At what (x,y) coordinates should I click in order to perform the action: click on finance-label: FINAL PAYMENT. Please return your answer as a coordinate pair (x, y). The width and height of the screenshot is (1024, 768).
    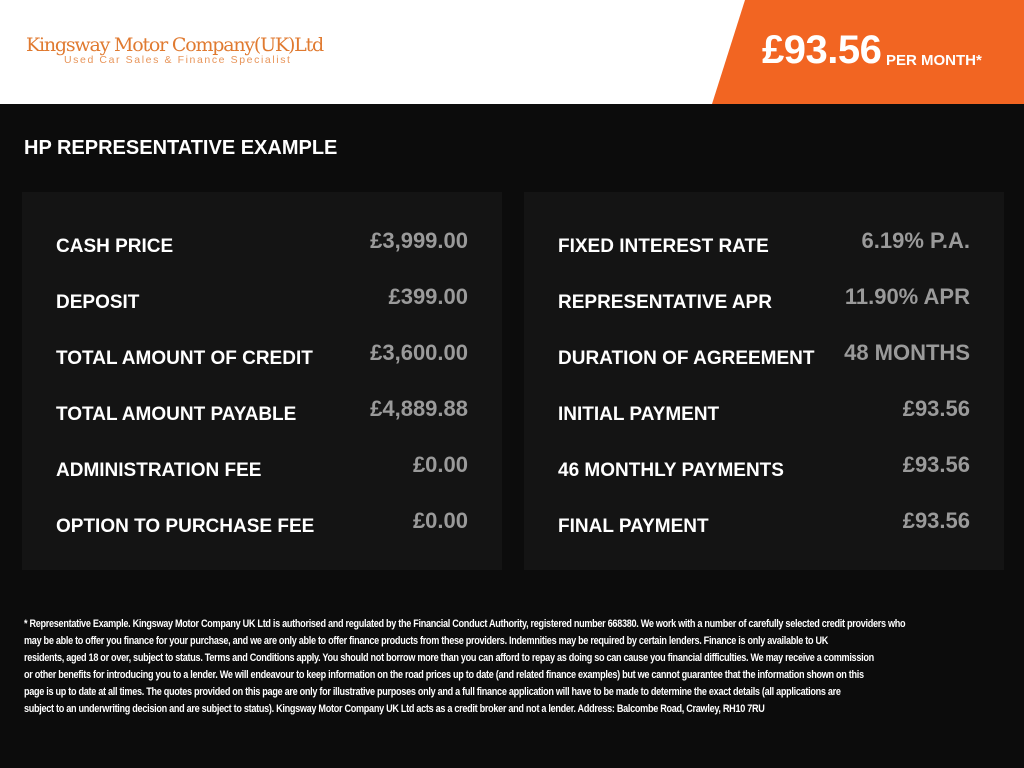
    Looking at the image, I should click on (633, 526).